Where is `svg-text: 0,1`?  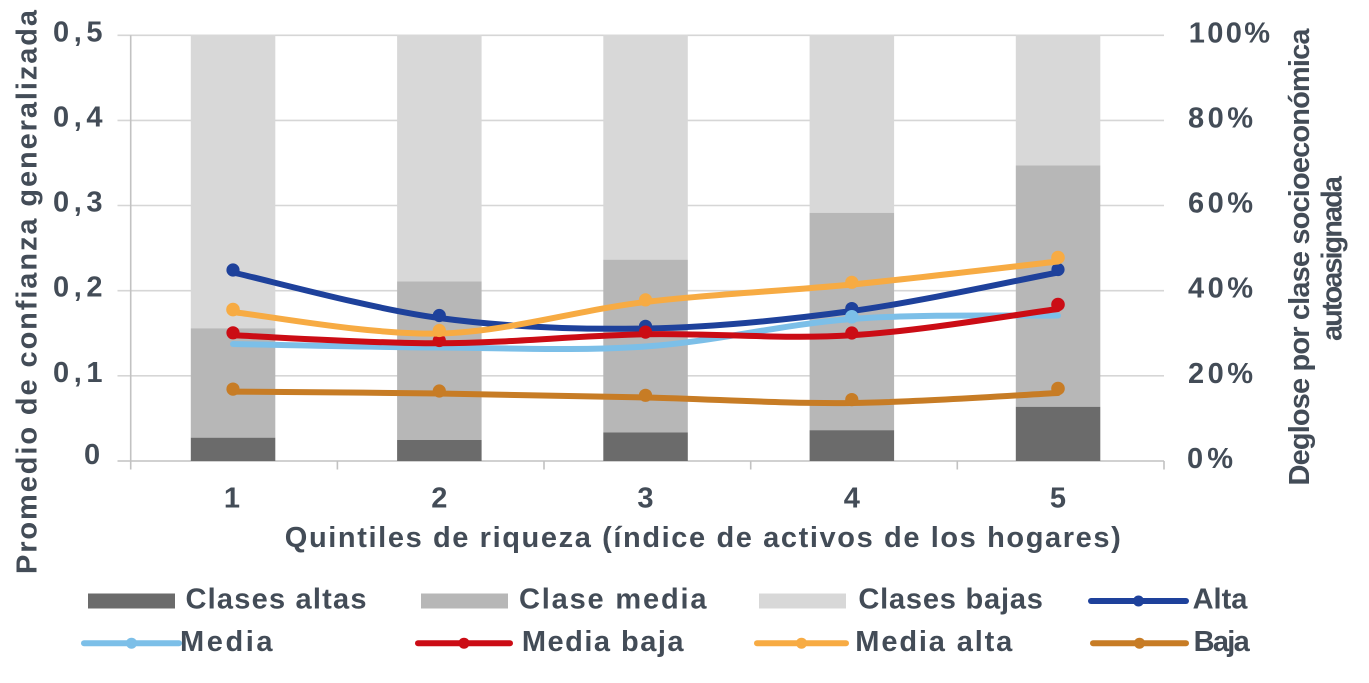
svg-text: 0,1 is located at coordinates (78, 373).